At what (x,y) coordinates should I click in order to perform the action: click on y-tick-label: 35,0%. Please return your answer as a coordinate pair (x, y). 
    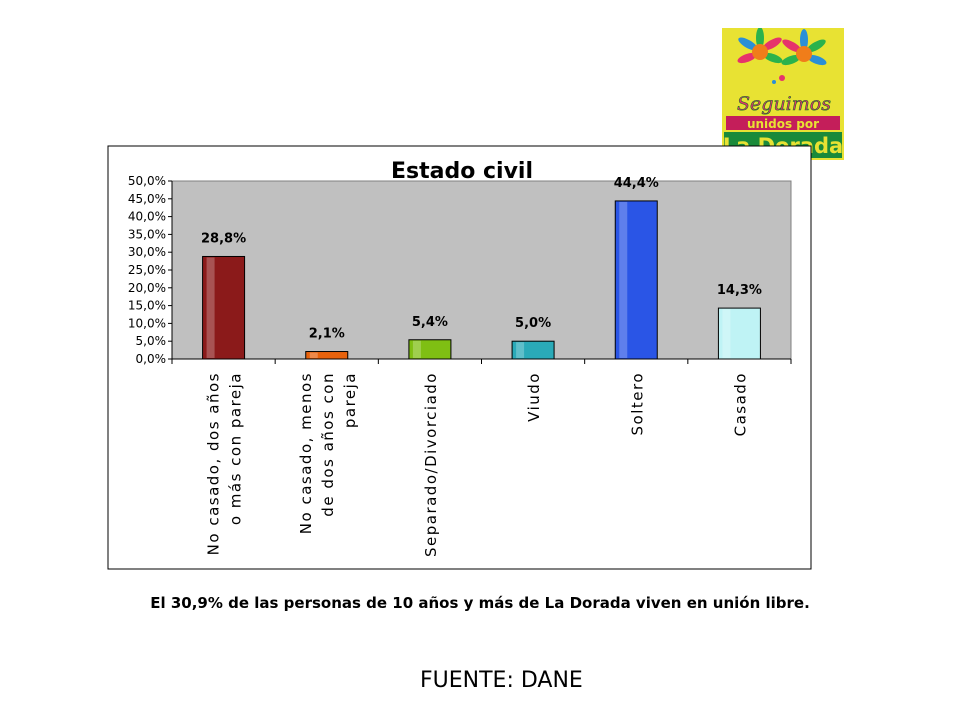
    Looking at the image, I should click on (147, 234).